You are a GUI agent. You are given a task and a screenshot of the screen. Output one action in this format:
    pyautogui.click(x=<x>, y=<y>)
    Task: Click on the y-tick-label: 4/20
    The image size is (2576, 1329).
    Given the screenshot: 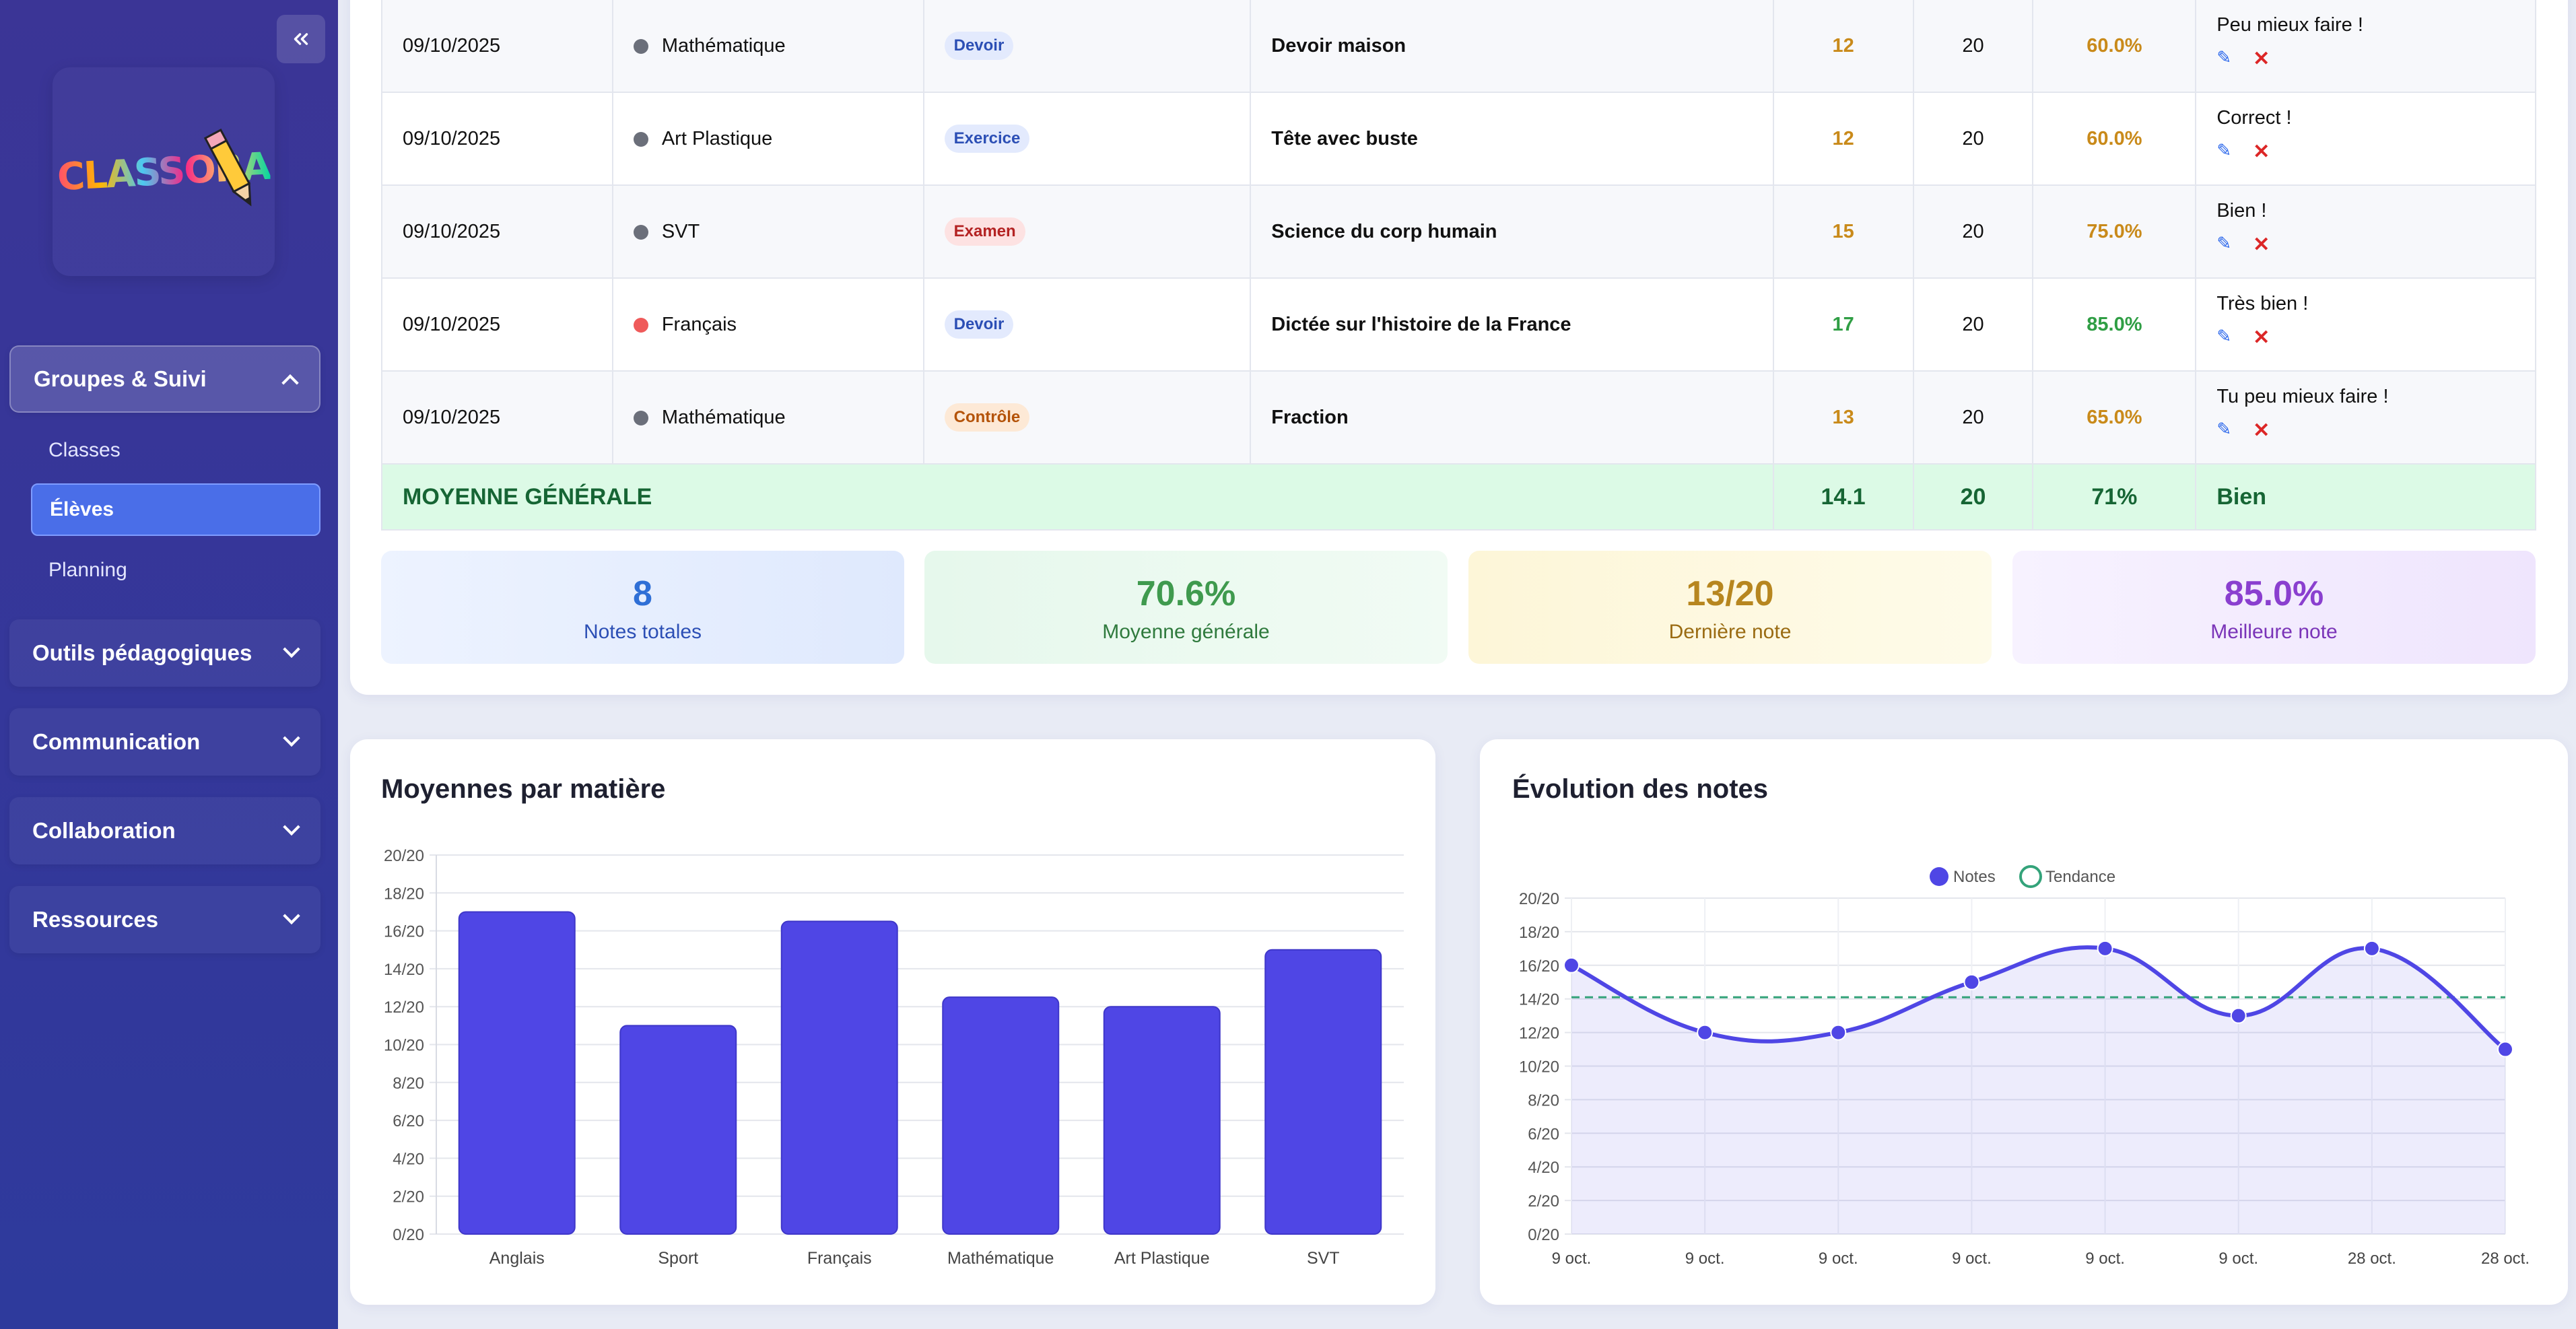 What is the action you would take?
    pyautogui.click(x=1543, y=1168)
    